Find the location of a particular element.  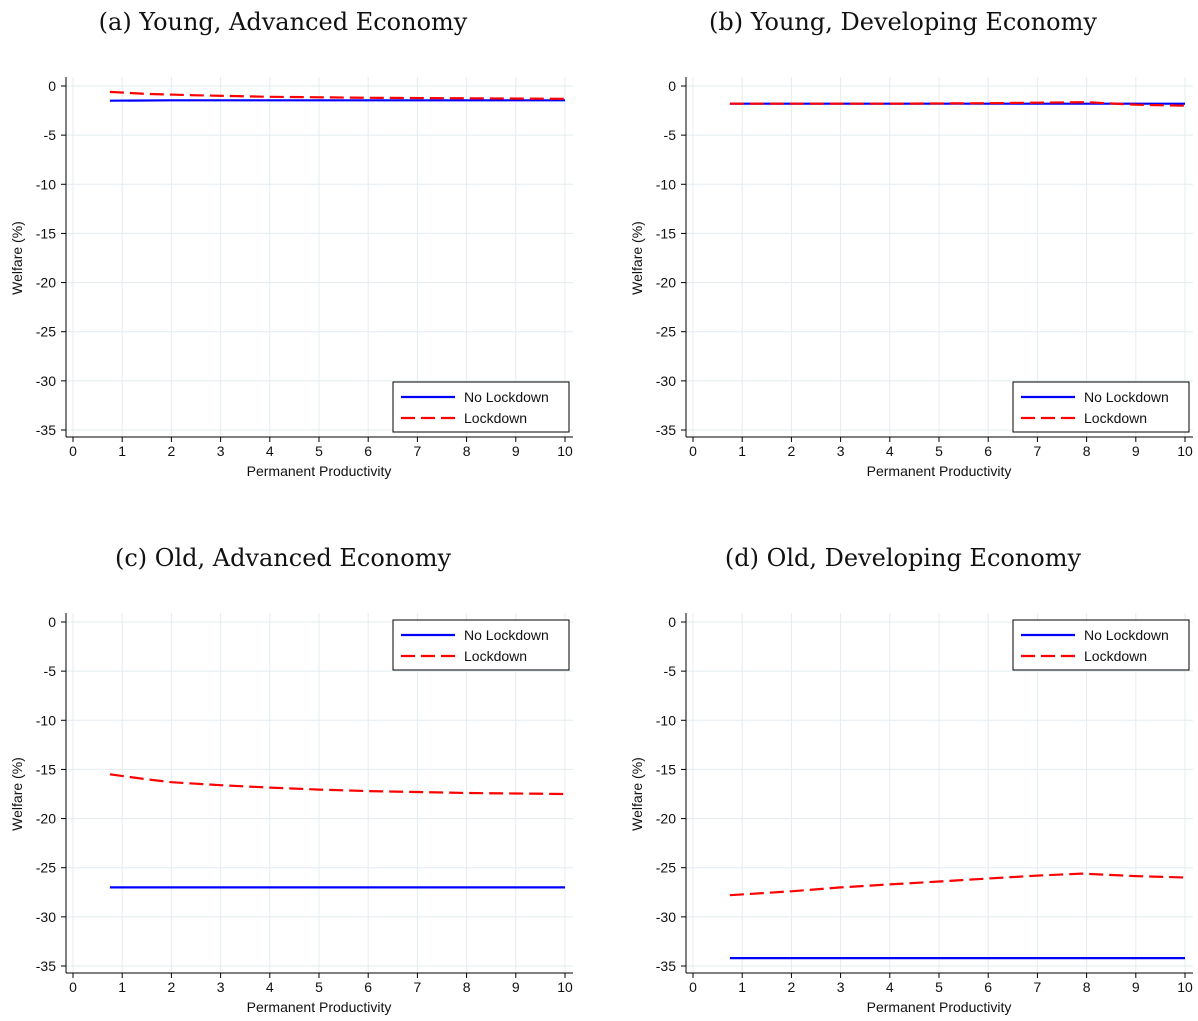

chart-title: (c) Old, Advanced Economy is located at coordinates (283, 558).